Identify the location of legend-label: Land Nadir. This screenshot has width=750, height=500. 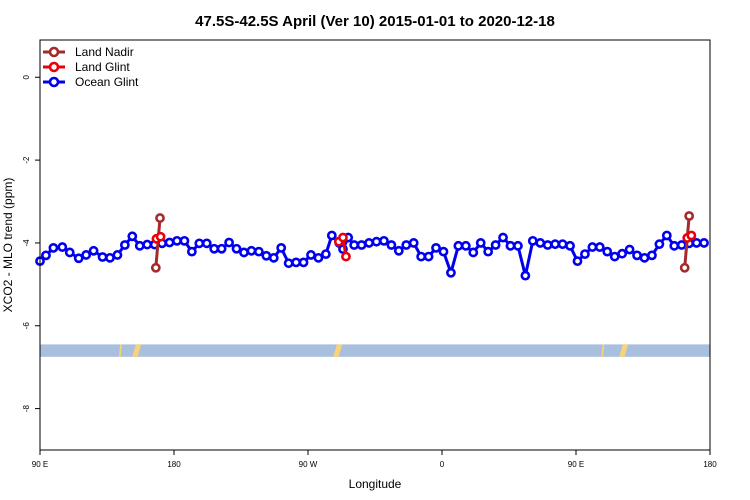
(104, 52).